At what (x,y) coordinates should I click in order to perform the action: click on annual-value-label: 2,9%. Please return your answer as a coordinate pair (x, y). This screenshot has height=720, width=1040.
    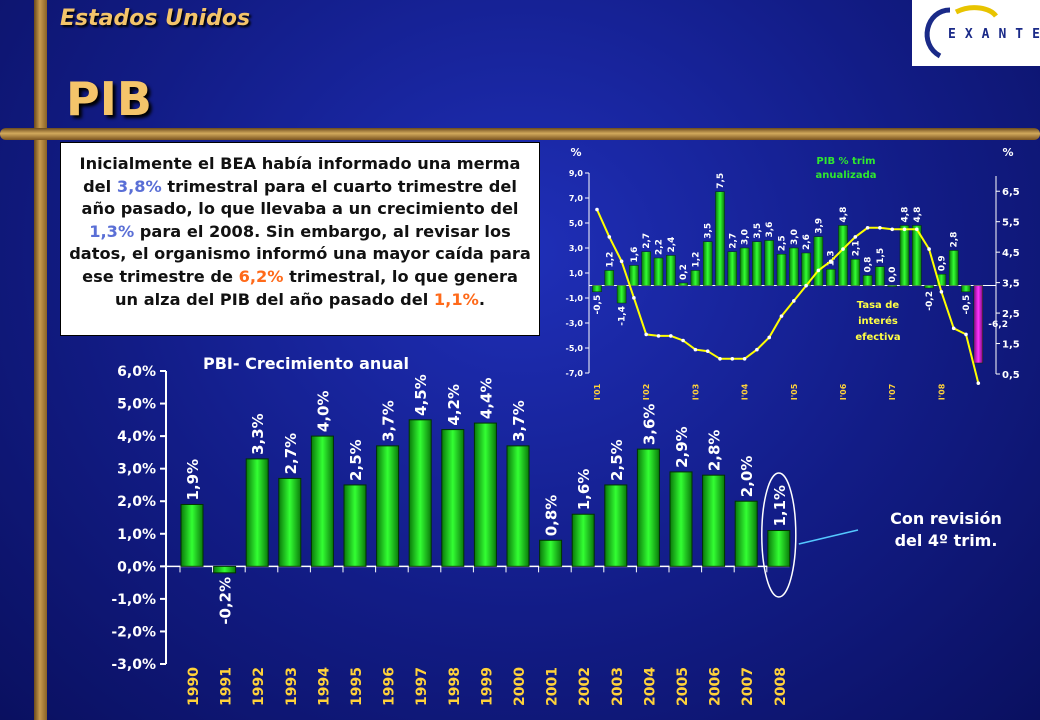
    Looking at the image, I should click on (682, 447).